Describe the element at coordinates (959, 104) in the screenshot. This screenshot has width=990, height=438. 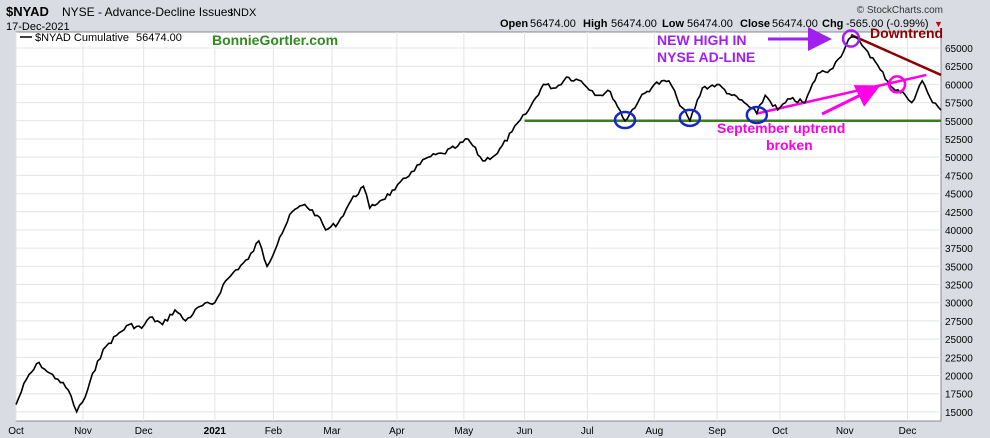
I see `y-tick-label: 57500` at that location.